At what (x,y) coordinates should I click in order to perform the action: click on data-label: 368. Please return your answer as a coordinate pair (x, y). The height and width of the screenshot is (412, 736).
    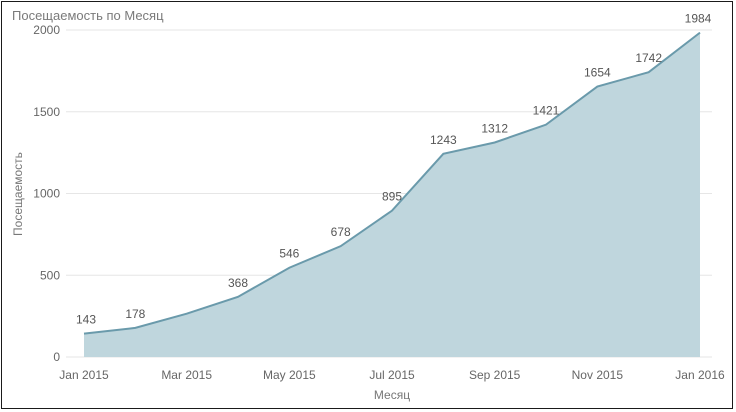
    Looking at the image, I should click on (238, 283).